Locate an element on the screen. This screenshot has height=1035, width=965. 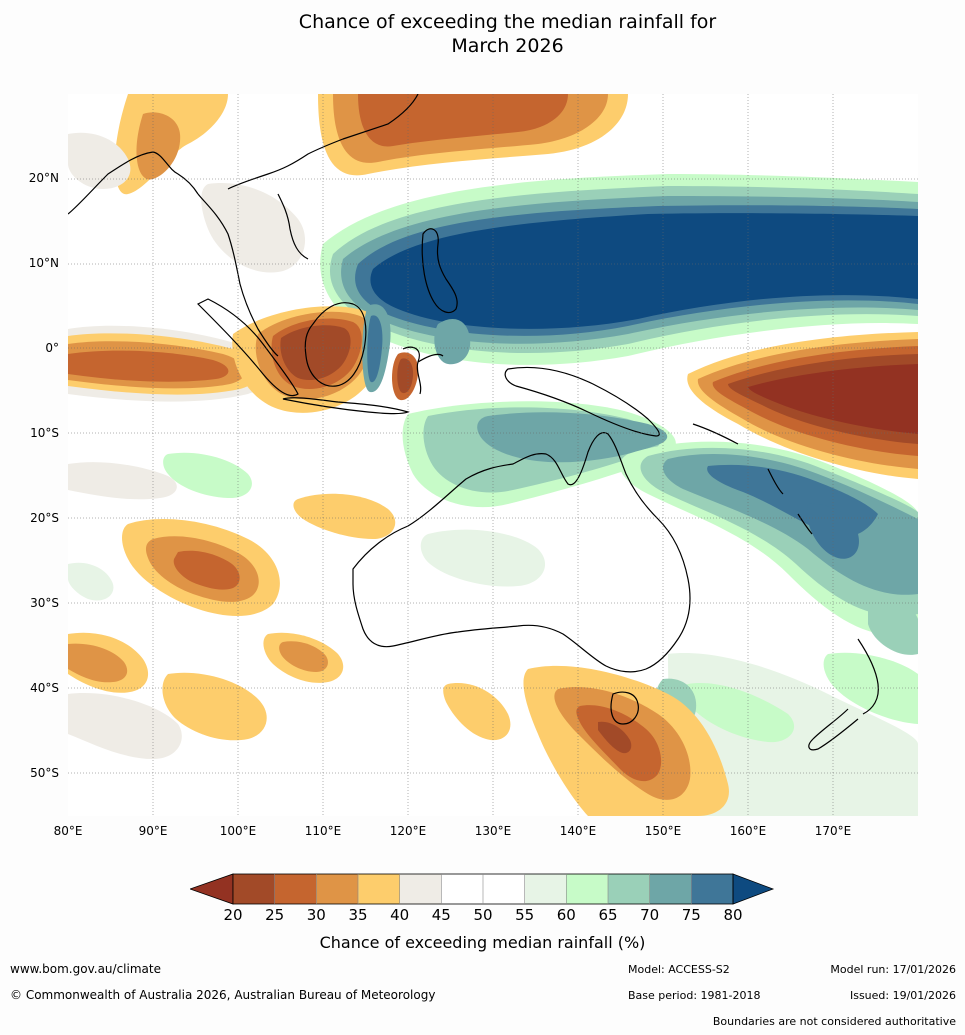
colorbar-under-arrow is located at coordinates (212, 889).